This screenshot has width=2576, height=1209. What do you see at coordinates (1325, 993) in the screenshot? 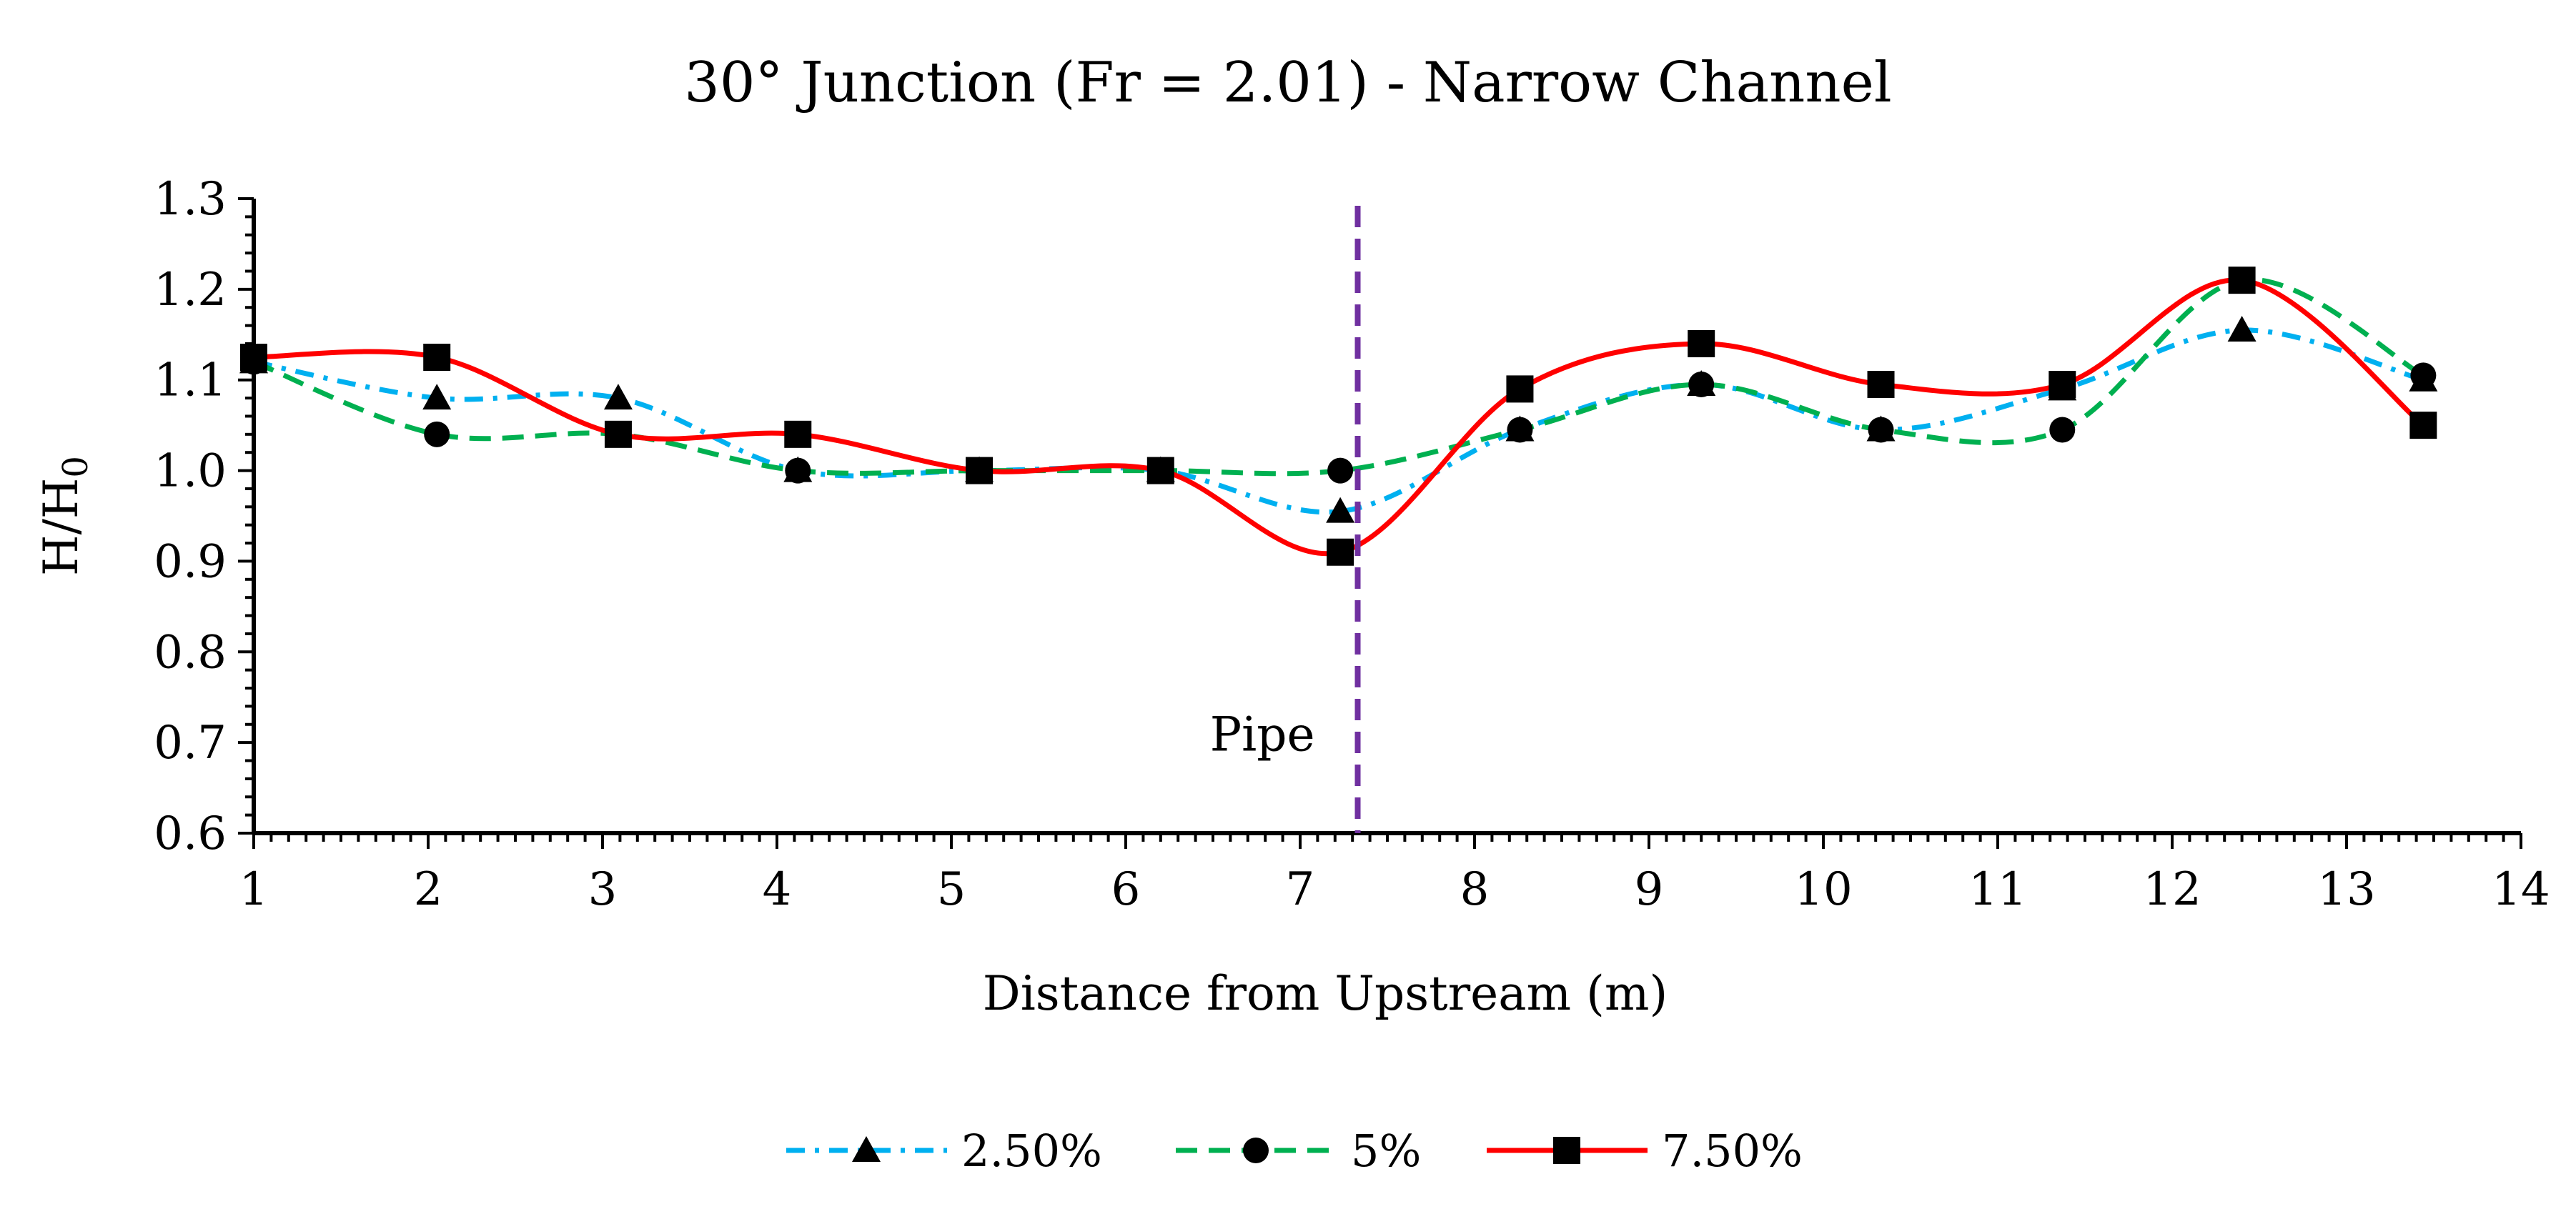
I see `x-axis-label: Distance from Upstream (m)` at bounding box center [1325, 993].